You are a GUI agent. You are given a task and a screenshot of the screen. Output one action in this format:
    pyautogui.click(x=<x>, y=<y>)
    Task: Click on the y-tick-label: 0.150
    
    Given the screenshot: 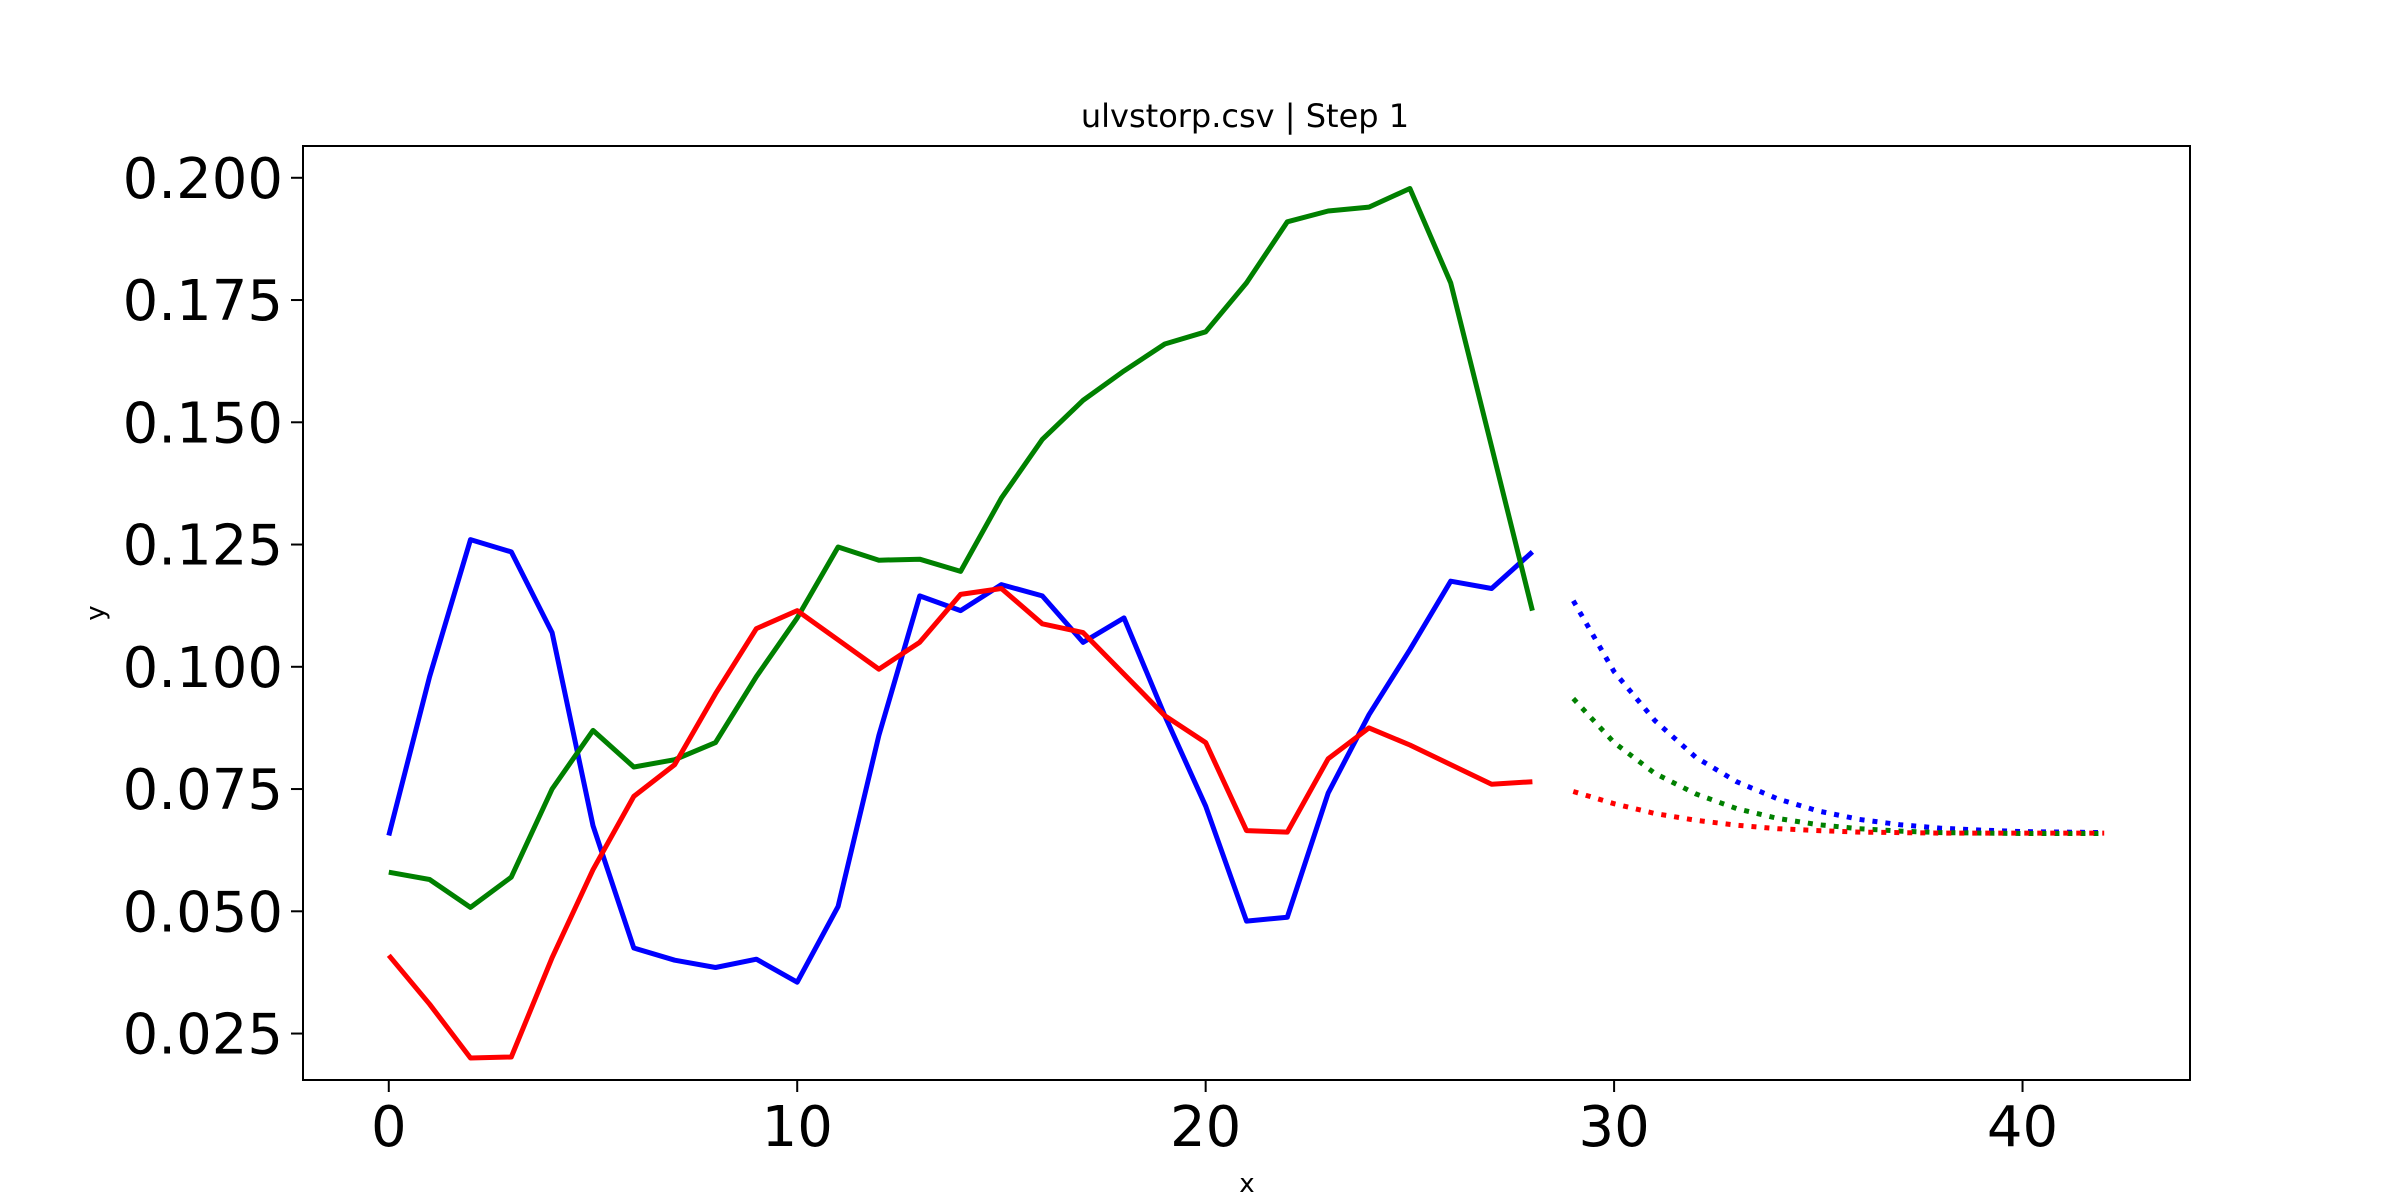 What is the action you would take?
    pyautogui.click(x=203, y=423)
    